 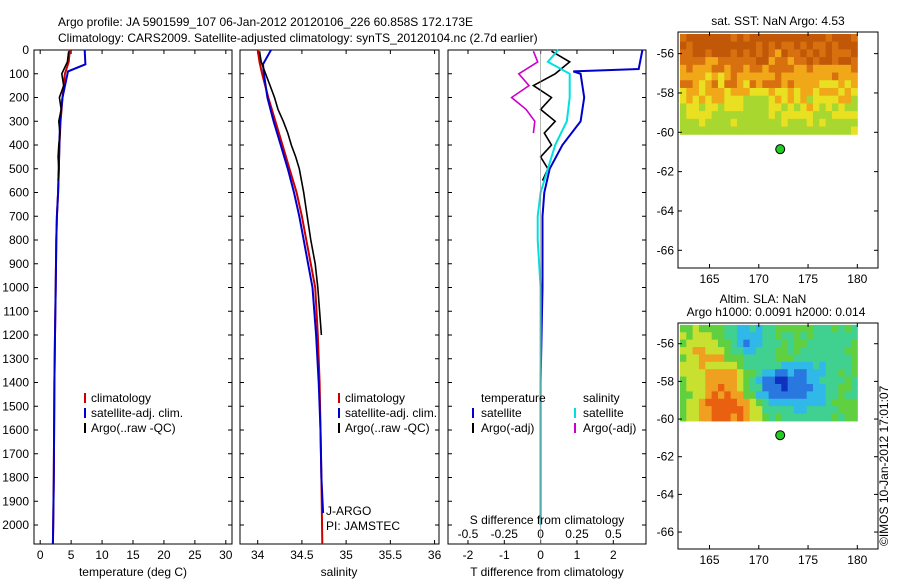 What do you see at coordinates (15, 501) in the screenshot?
I see `depth-tick-label: 1900` at bounding box center [15, 501].